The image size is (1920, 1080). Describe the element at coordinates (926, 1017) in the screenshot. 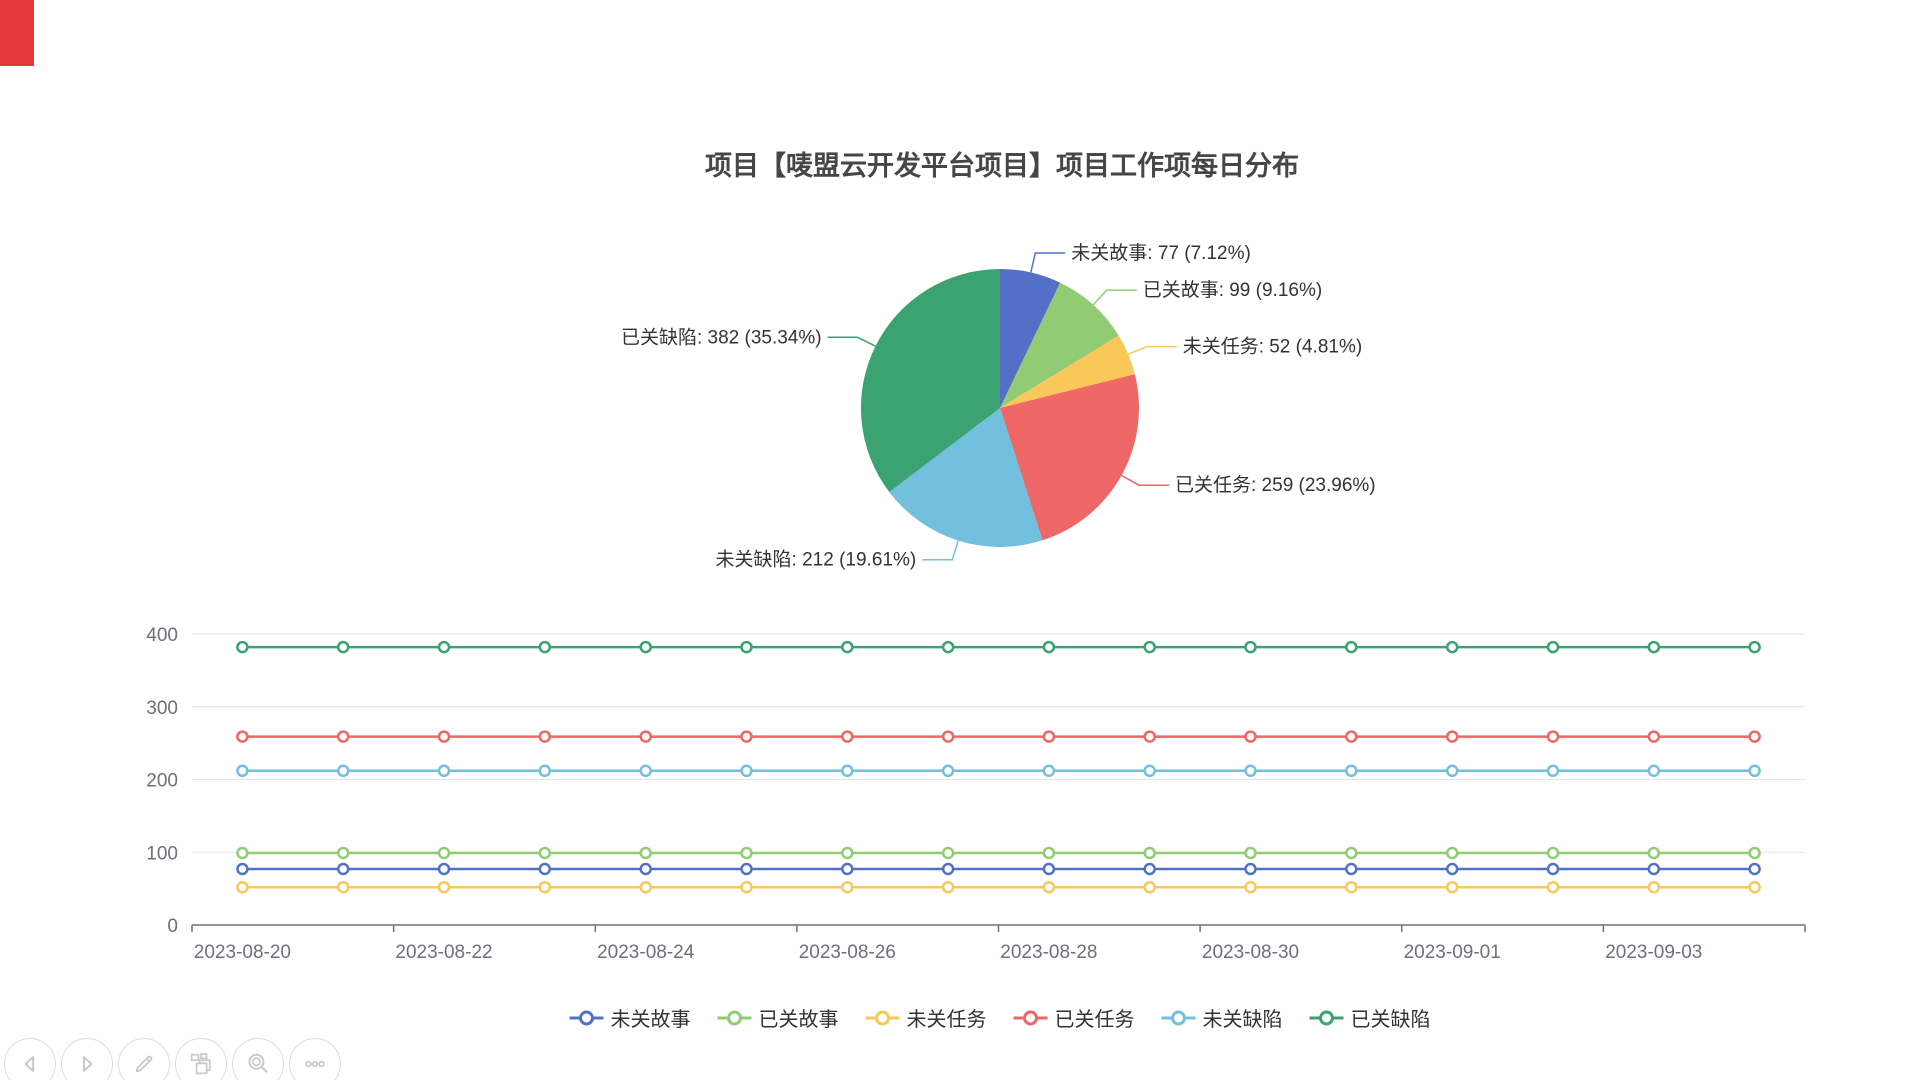

I see `legend-item-未关任务: 未关任务` at that location.